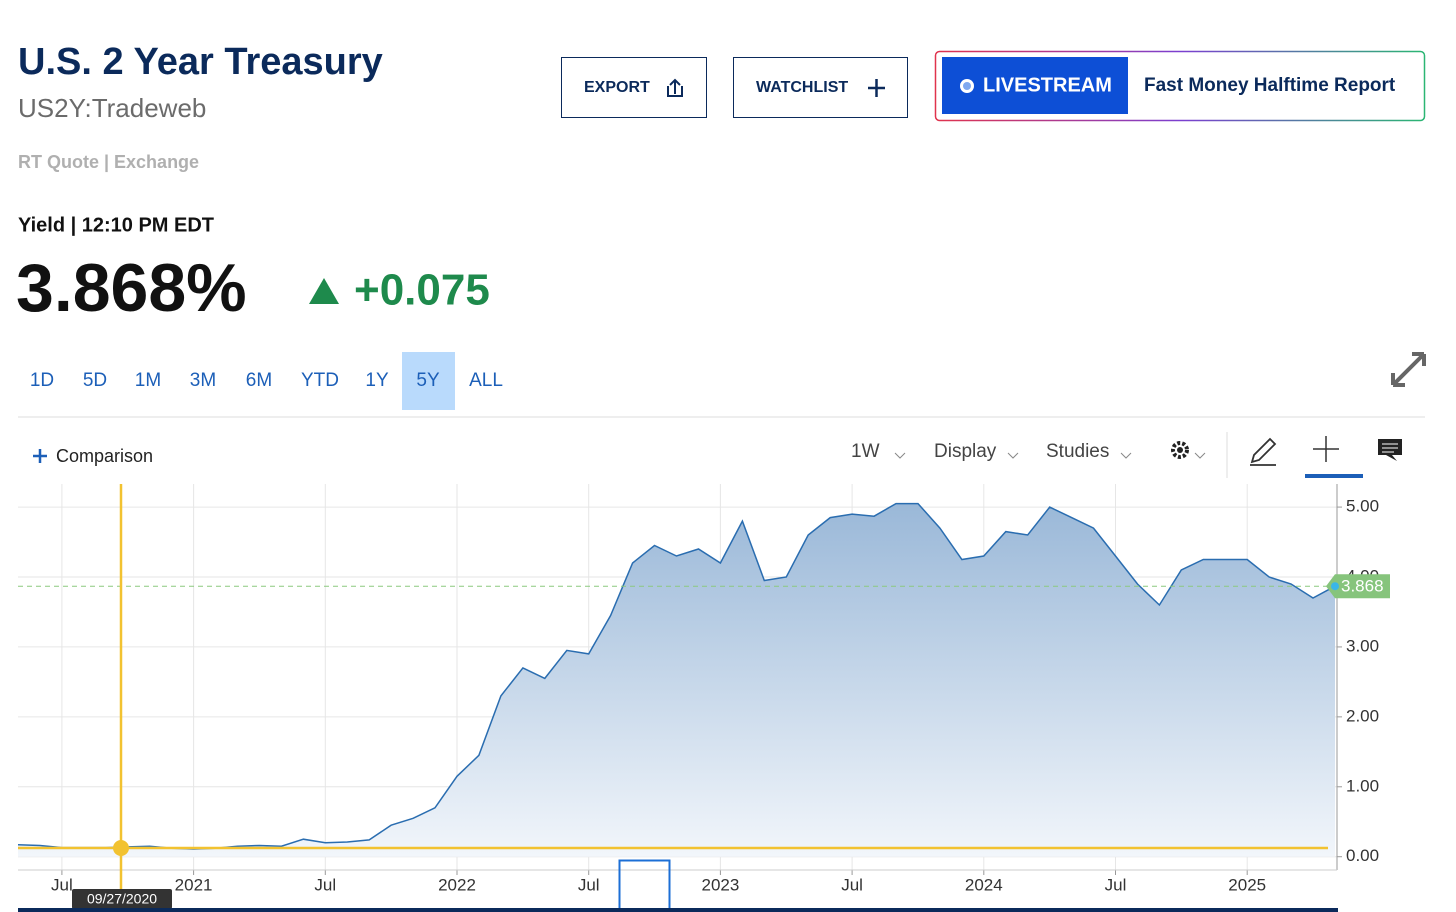 The height and width of the screenshot is (912, 1456). I want to click on crosshair-label-box, so click(122, 899).